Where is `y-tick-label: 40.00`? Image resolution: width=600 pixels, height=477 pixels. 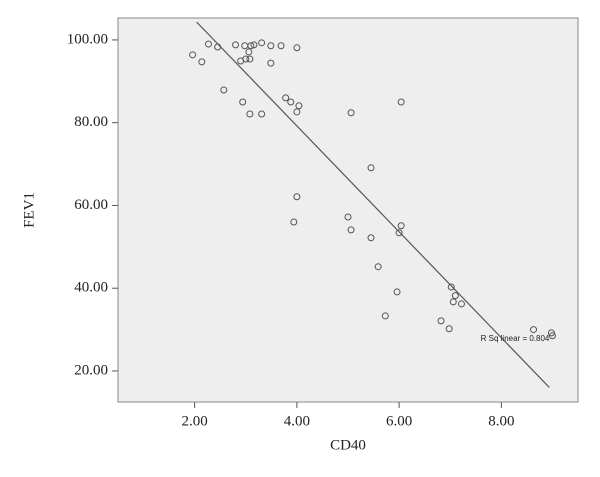
y-tick-label: 40.00 is located at coordinates (91, 288).